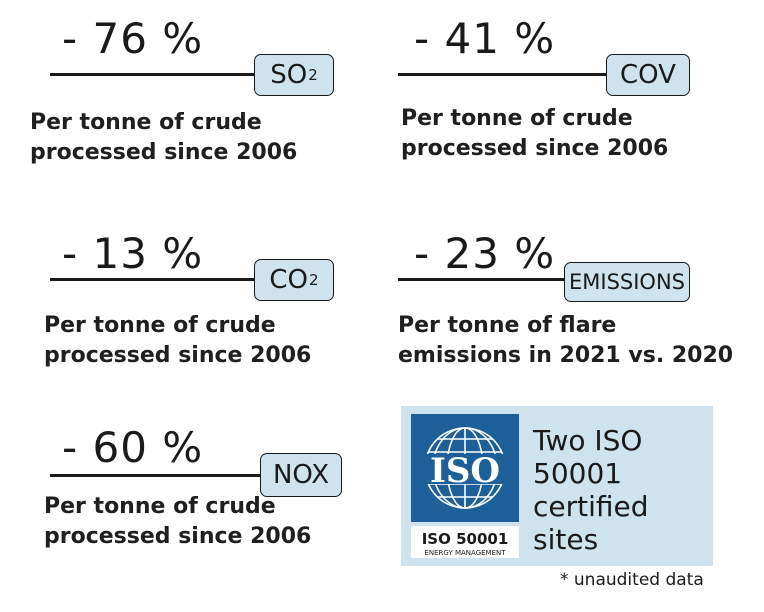 The image size is (764, 612). Describe the element at coordinates (485, 253) in the screenshot. I see `stat-value: - 23 %` at that location.